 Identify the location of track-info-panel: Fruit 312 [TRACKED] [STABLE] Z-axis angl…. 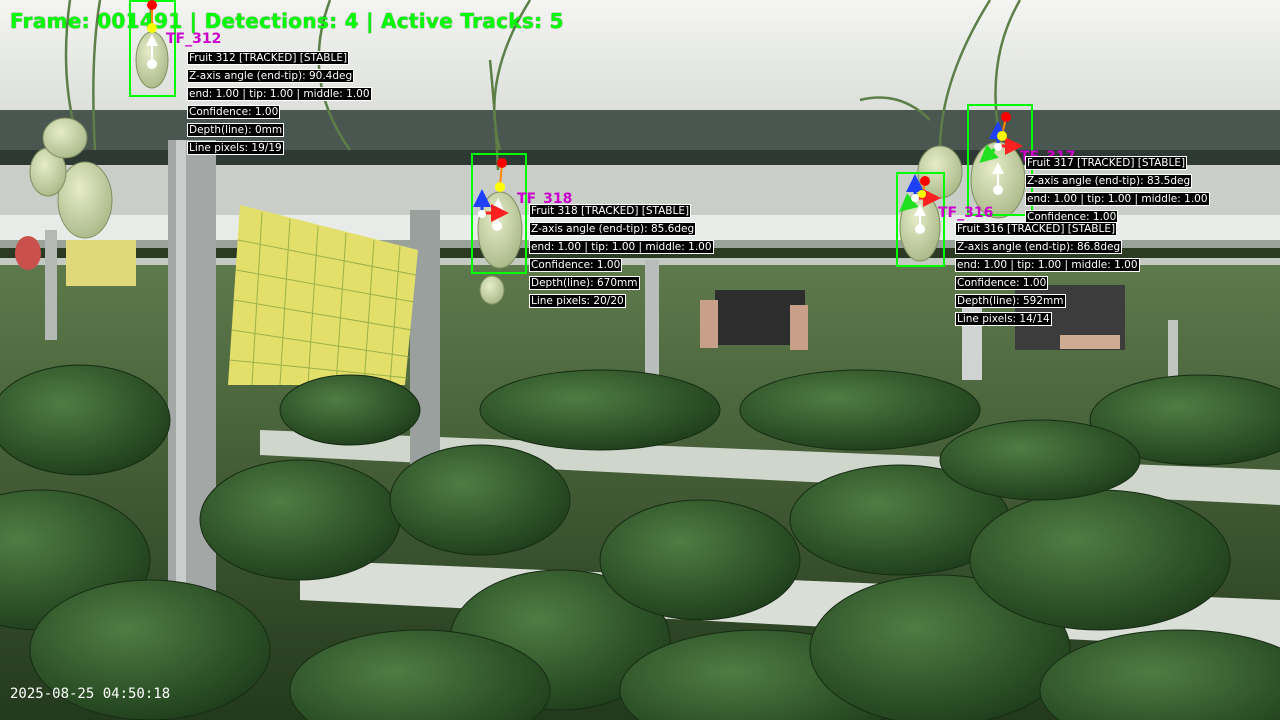
(279, 105).